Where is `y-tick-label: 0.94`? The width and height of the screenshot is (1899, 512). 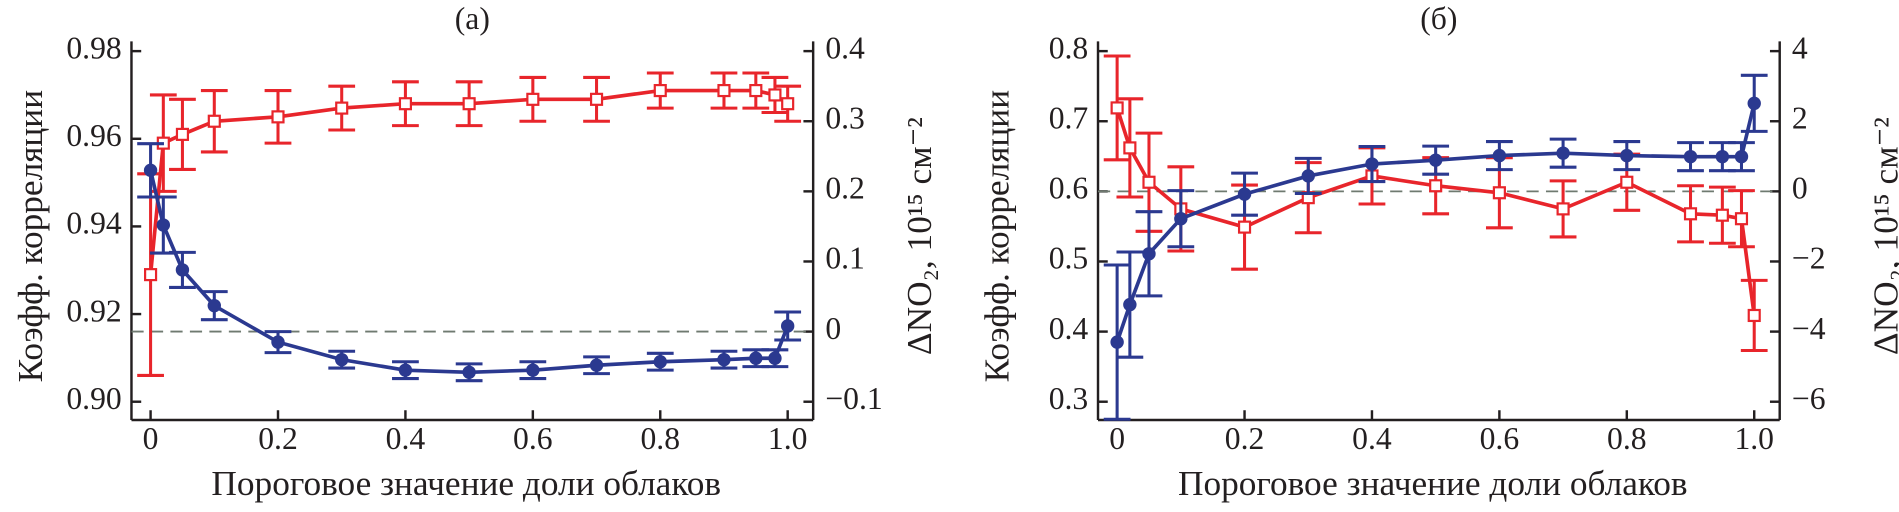 y-tick-label: 0.94 is located at coordinates (94, 223).